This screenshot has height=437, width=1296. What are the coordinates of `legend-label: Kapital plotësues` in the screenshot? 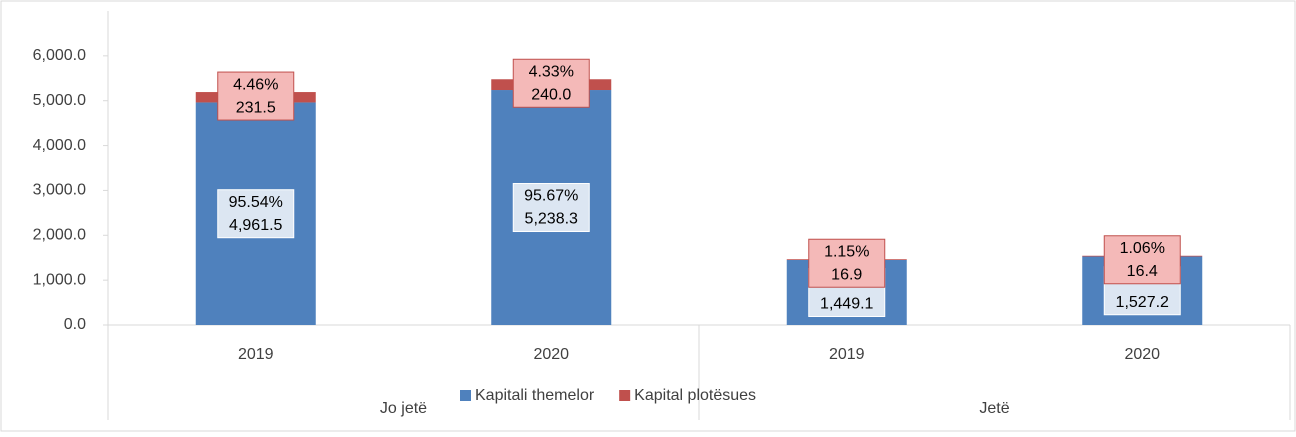 It's located at (695, 395).